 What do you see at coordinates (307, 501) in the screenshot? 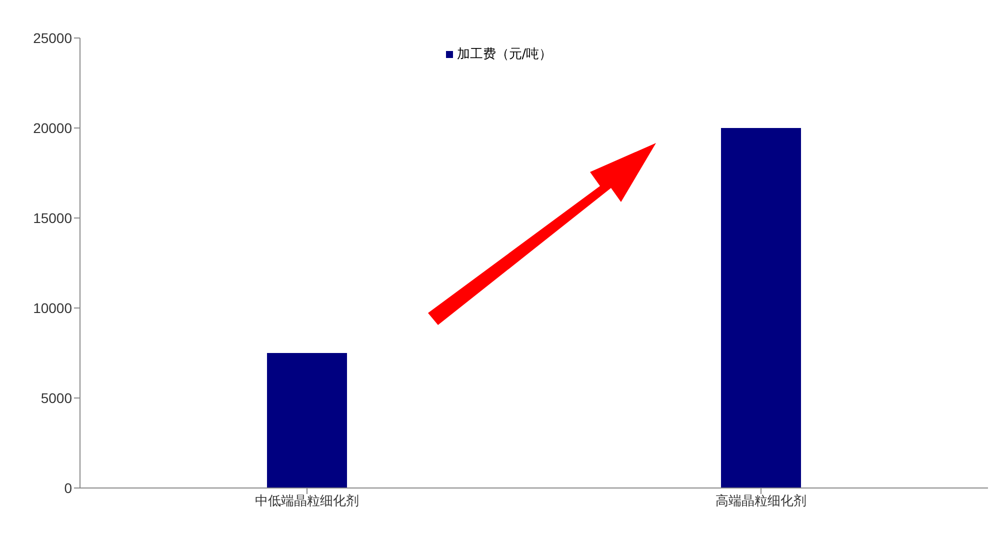
I see `x-tick-label: 中低端晶粒细化剂` at bounding box center [307, 501].